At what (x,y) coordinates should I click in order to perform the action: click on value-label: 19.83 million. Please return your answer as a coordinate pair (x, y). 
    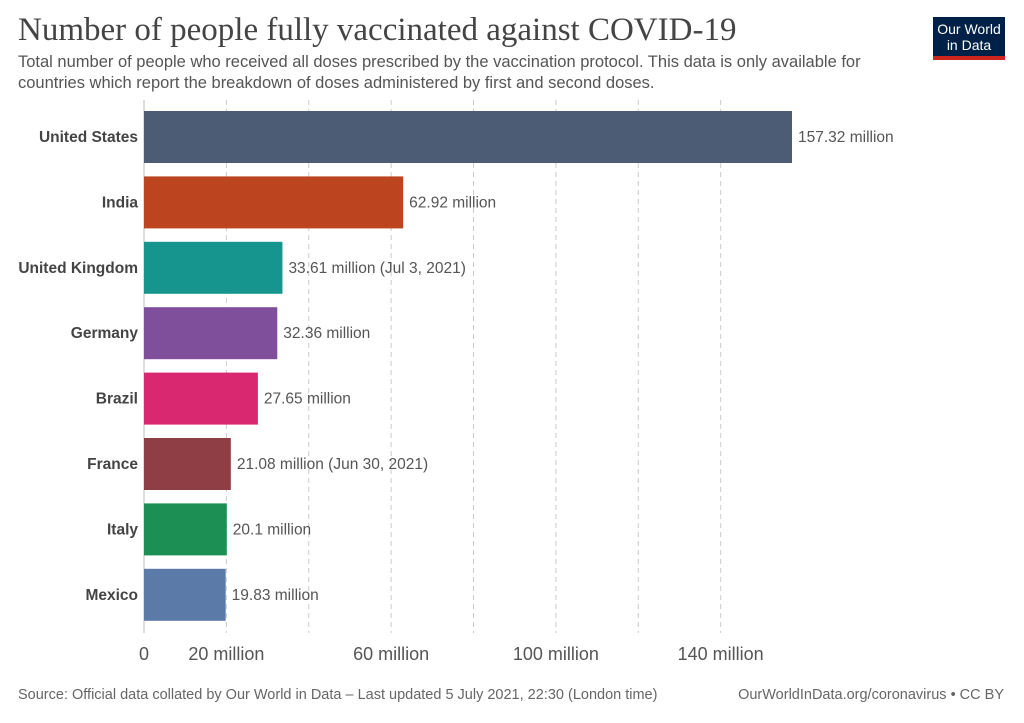
    Looking at the image, I should click on (275, 595).